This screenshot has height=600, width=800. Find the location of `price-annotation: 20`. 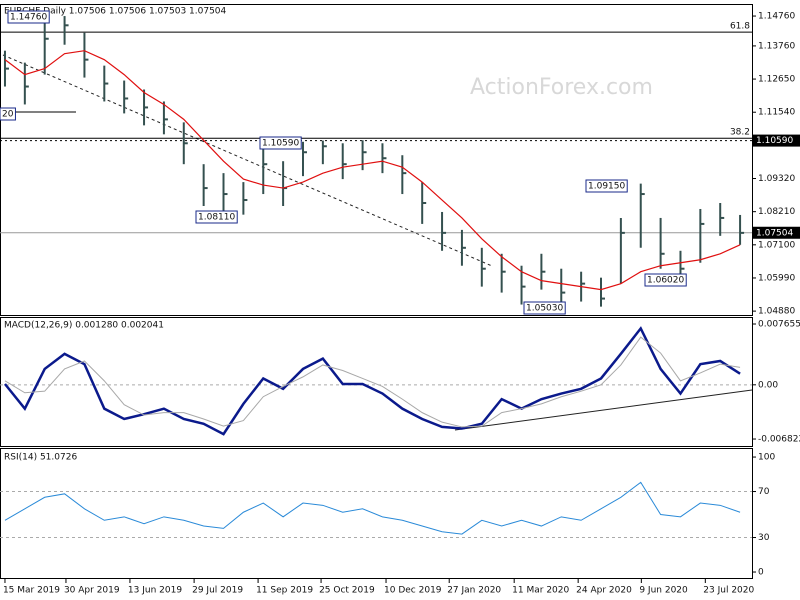

price-annotation: 20 is located at coordinates (8, 115).